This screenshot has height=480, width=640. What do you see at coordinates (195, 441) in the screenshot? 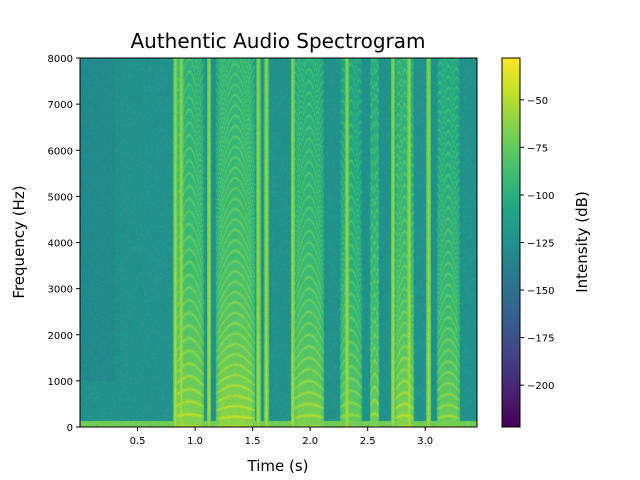
I see `x-tick-label: 1.0` at bounding box center [195, 441].